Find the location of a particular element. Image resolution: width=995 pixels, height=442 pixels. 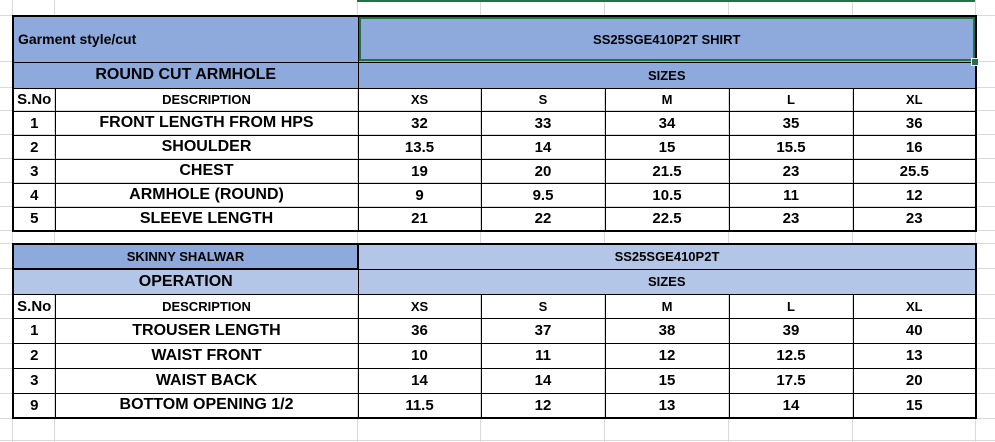

size-value-cell: 12.5 is located at coordinates (791, 355).